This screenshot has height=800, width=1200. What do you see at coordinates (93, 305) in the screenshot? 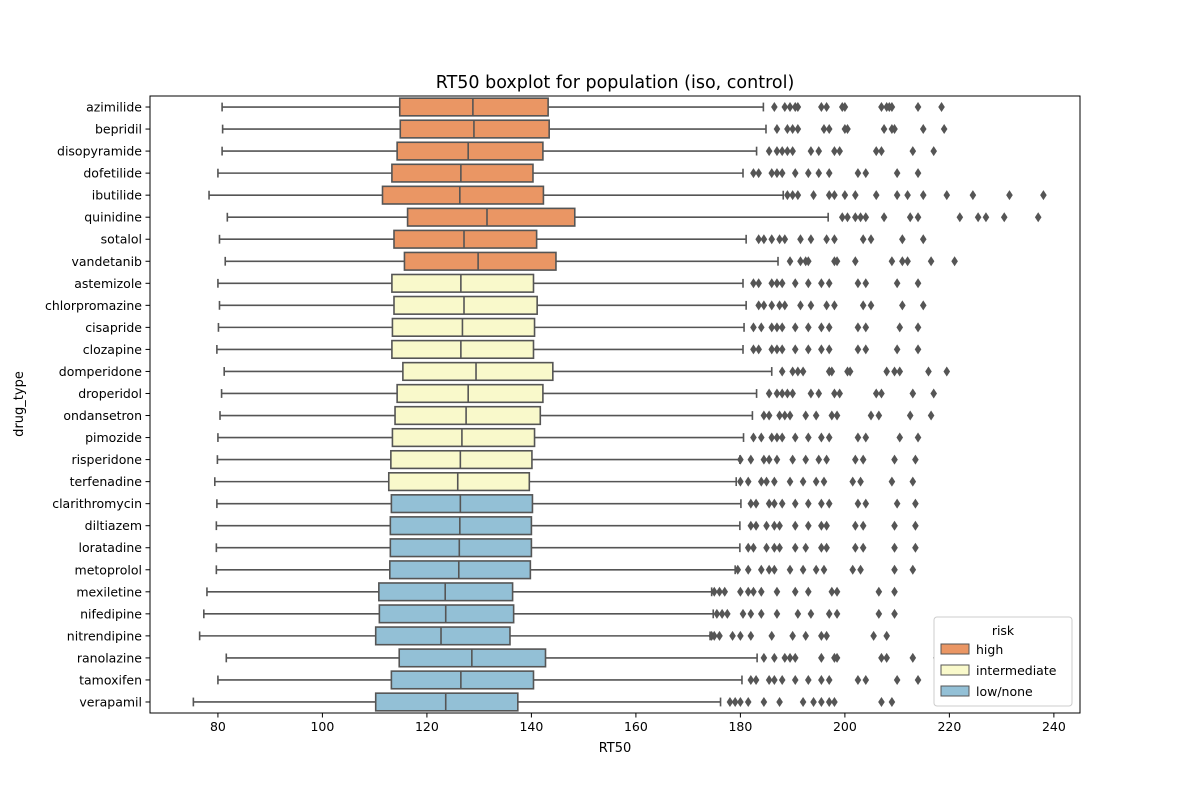
I see `y-tick-label: chlorpromazine` at bounding box center [93, 305].